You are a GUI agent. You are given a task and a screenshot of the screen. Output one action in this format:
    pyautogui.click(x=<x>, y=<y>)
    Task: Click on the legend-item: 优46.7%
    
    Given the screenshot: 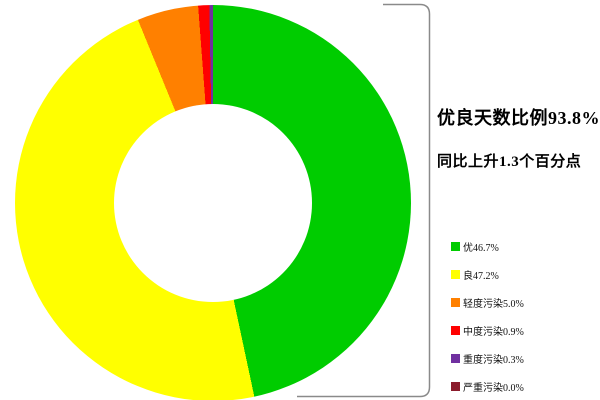 What is the action you would take?
    pyautogui.click(x=487, y=247)
    